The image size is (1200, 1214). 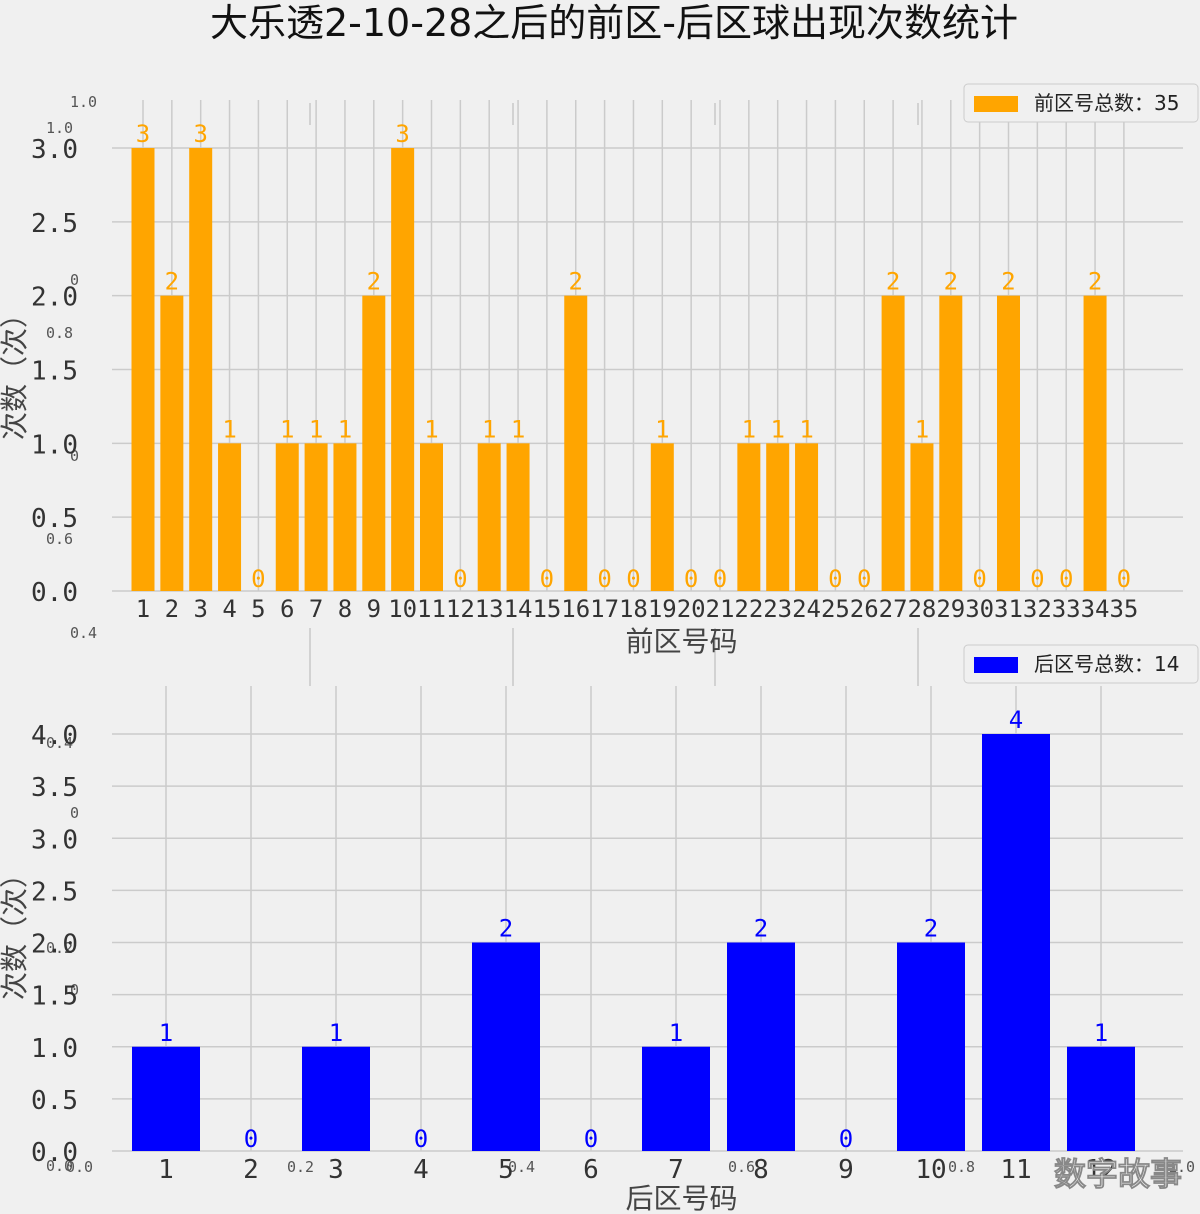 What do you see at coordinates (54, 1049) in the screenshot?
I see `y-tick-label: 1.0` at bounding box center [54, 1049].